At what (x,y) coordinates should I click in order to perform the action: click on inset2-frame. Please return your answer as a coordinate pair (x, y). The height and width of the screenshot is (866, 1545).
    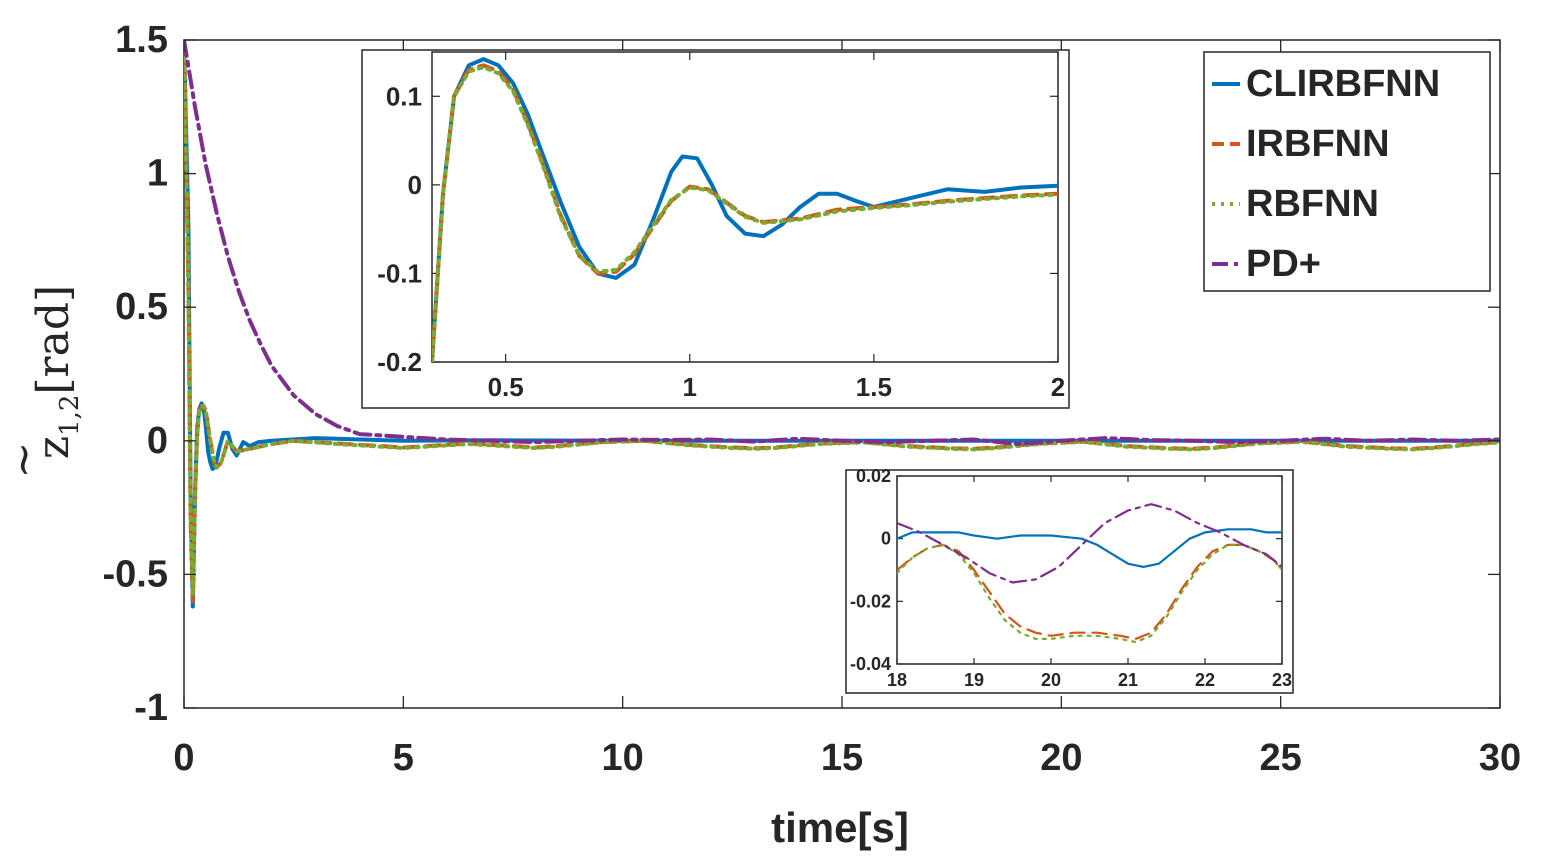
    Looking at the image, I should click on (1089, 570).